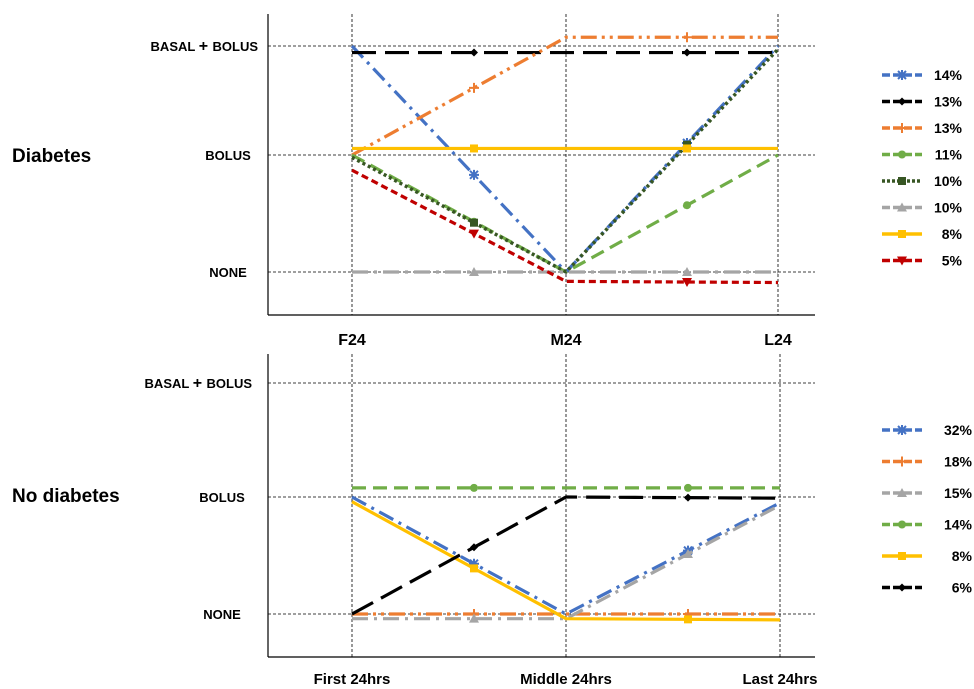 The width and height of the screenshot is (974, 689). What do you see at coordinates (222, 614) in the screenshot?
I see `panel-2-level-label: NONE` at bounding box center [222, 614].